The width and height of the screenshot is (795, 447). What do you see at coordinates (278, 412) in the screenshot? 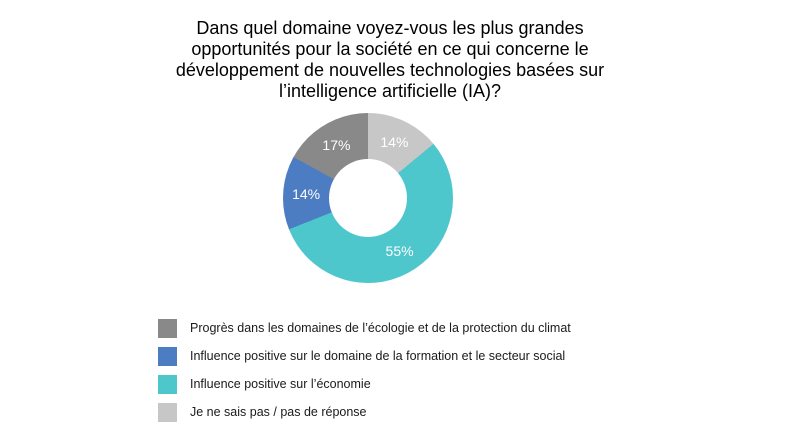
I see `legend-label: Je ne sais pas / pas de réponse` at bounding box center [278, 412].